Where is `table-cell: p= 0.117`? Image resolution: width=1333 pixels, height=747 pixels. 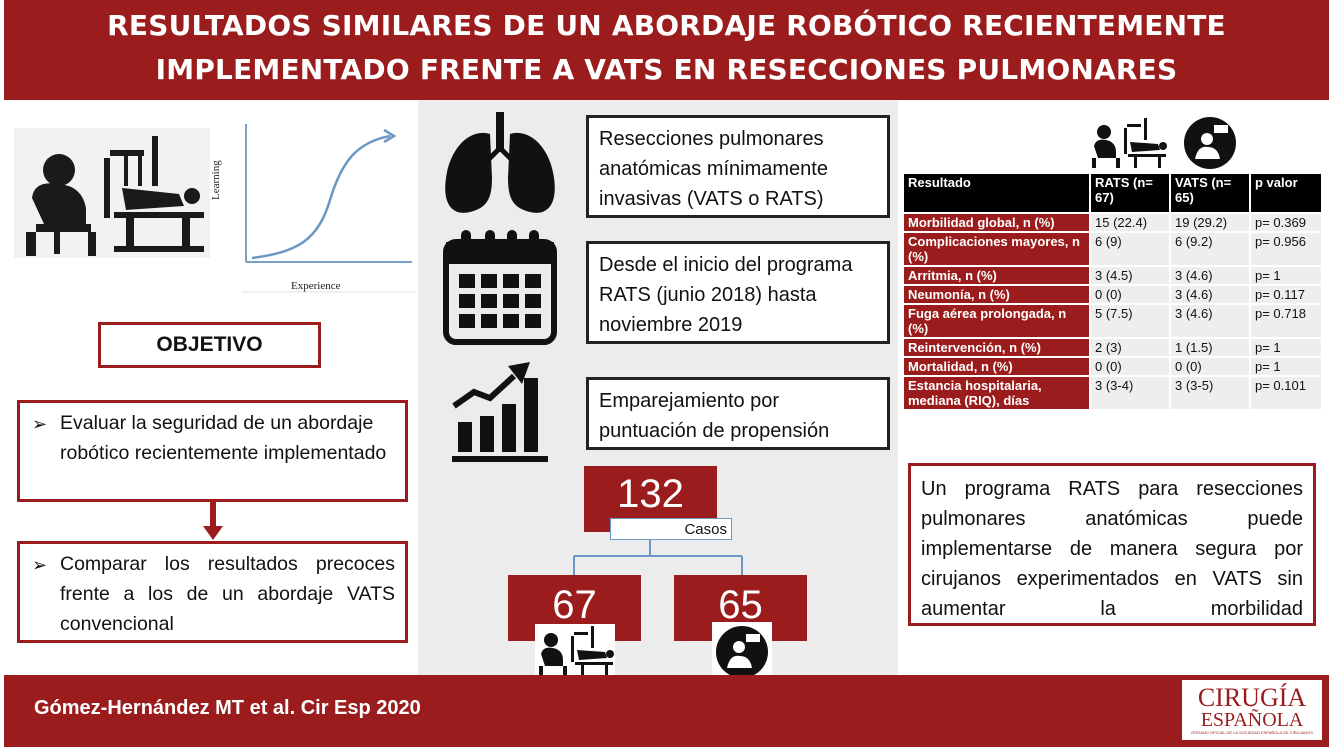
table-cell: p= 0.117 is located at coordinates (1286, 295).